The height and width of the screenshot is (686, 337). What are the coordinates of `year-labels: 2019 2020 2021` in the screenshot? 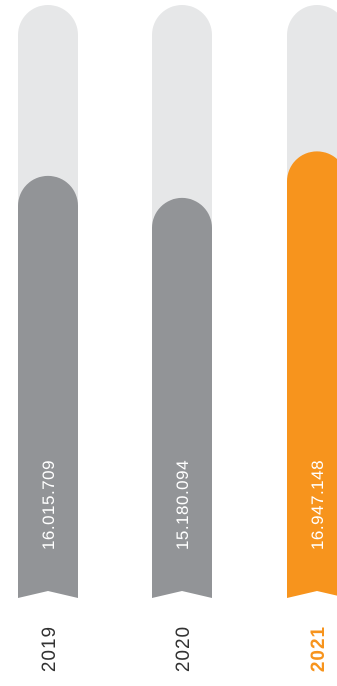 It's located at (184, 649).